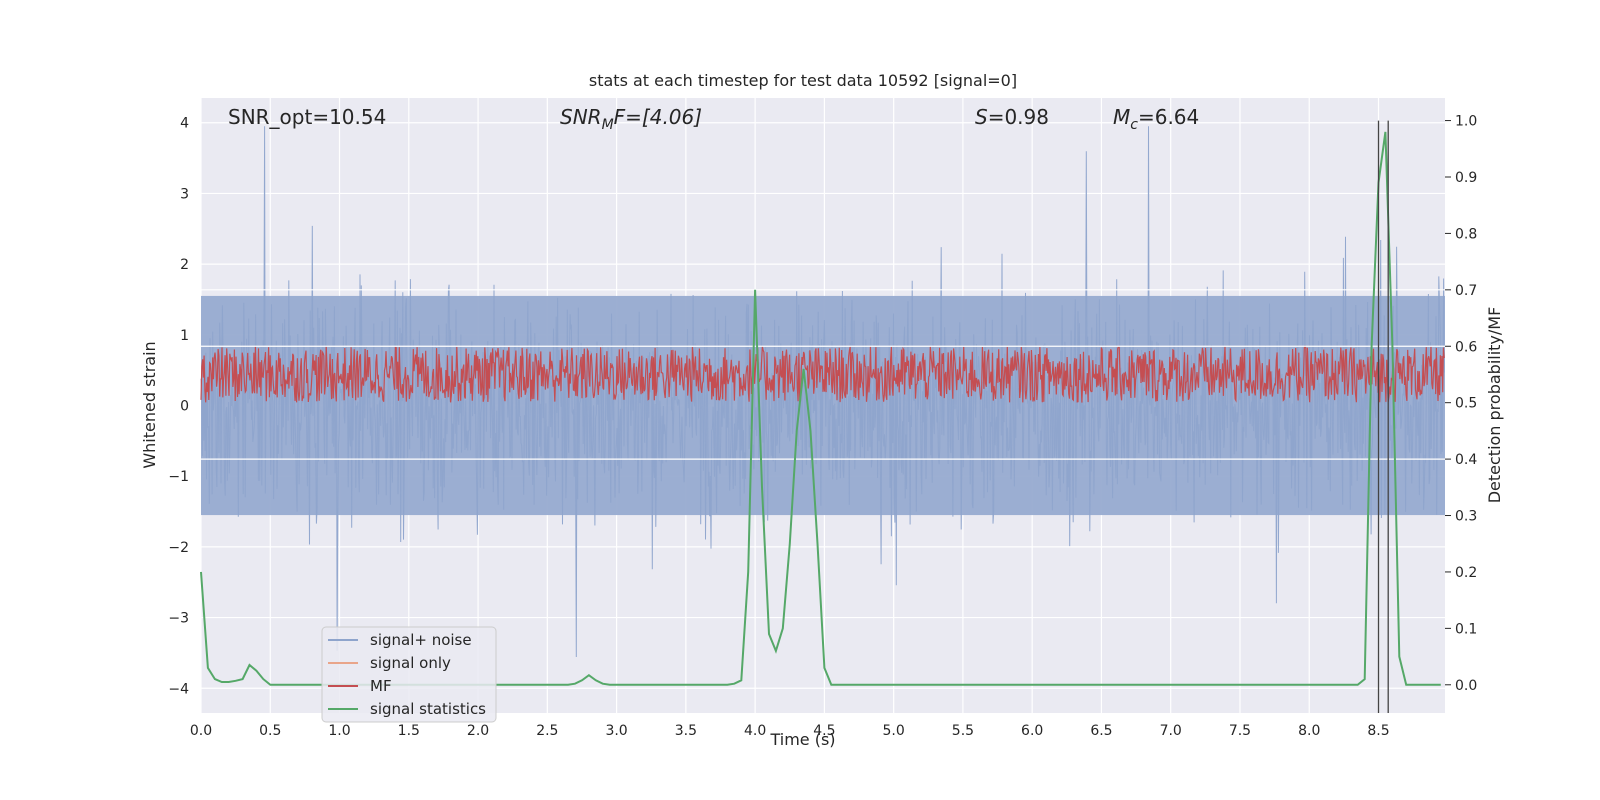 Image resolution: width=1600 pixels, height=800 pixels. Describe the element at coordinates (1466, 234) in the screenshot. I see `y-right-tick-label: 0.8` at that location.